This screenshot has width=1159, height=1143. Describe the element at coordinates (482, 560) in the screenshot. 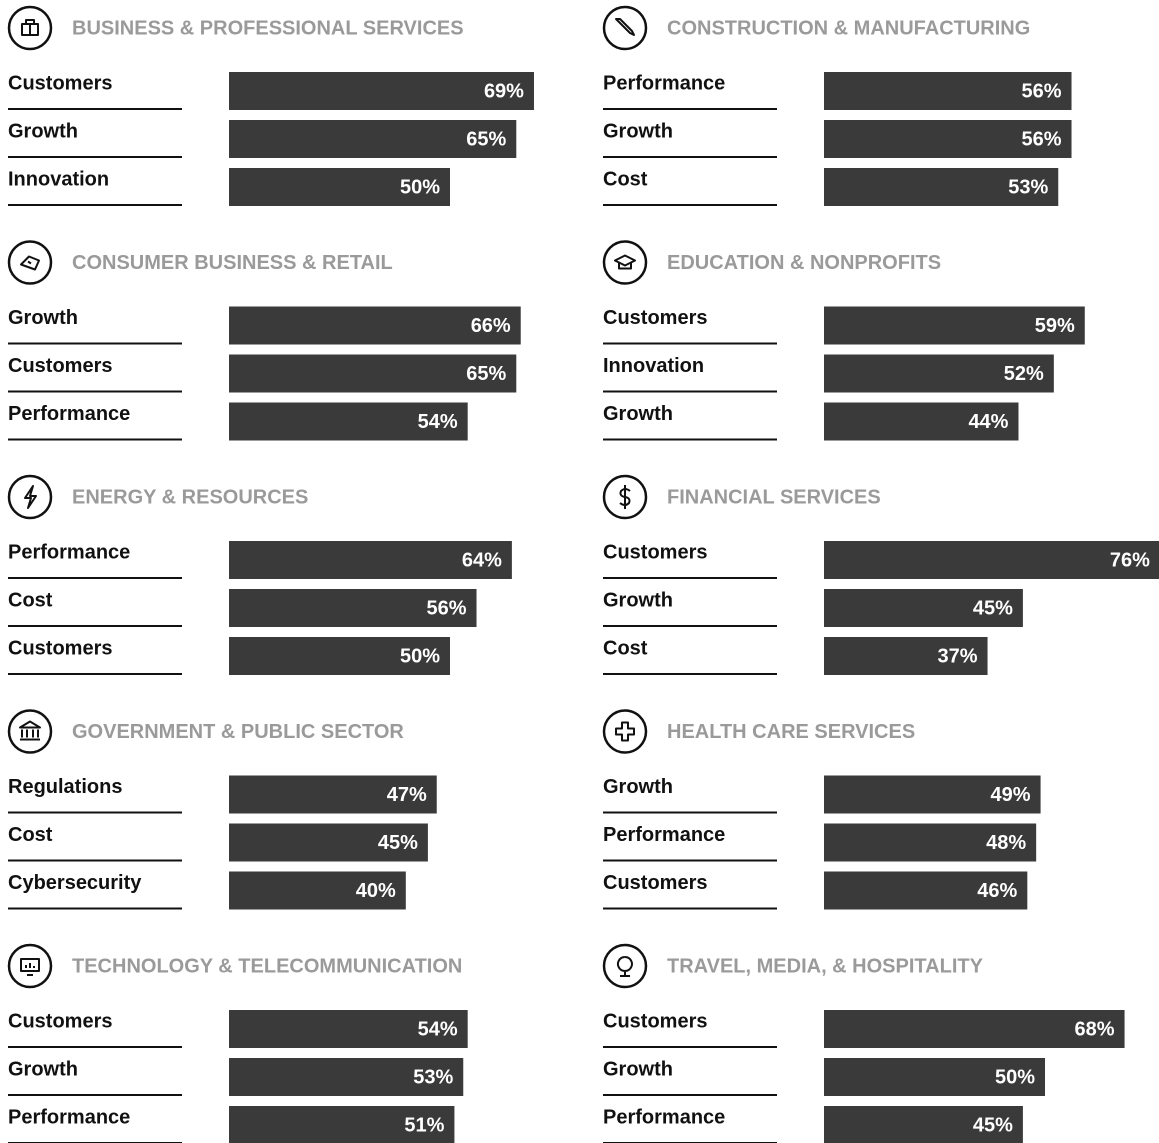

I see `value-label: 64%` at that location.